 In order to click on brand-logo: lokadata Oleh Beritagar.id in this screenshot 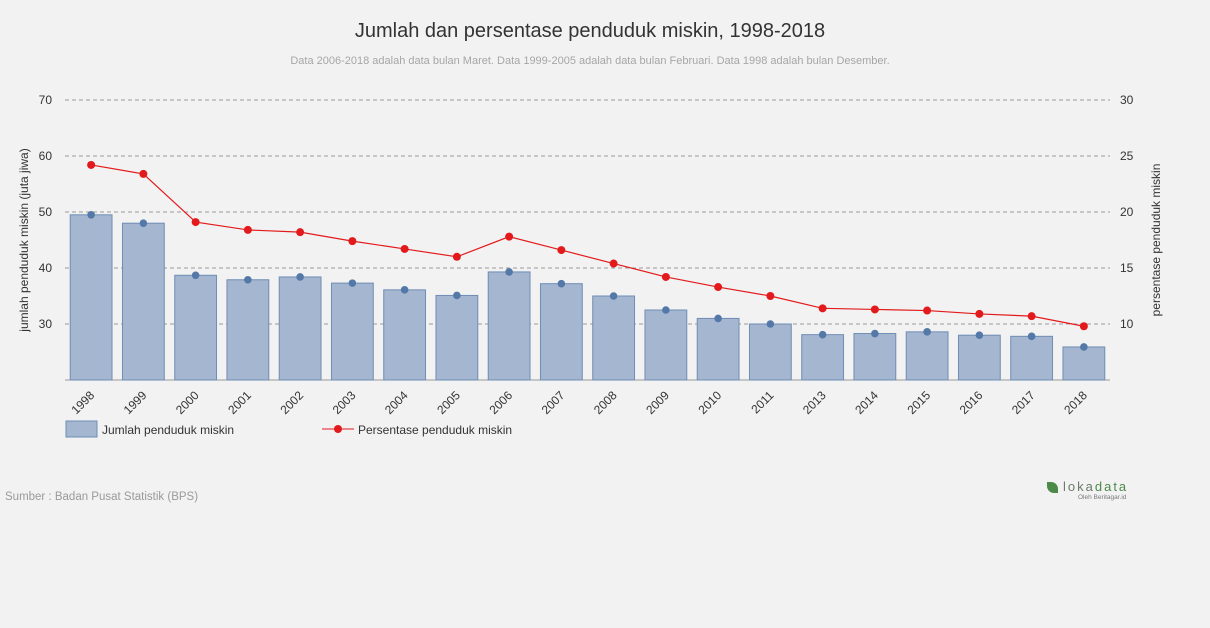, I will do `click(1091, 491)`.